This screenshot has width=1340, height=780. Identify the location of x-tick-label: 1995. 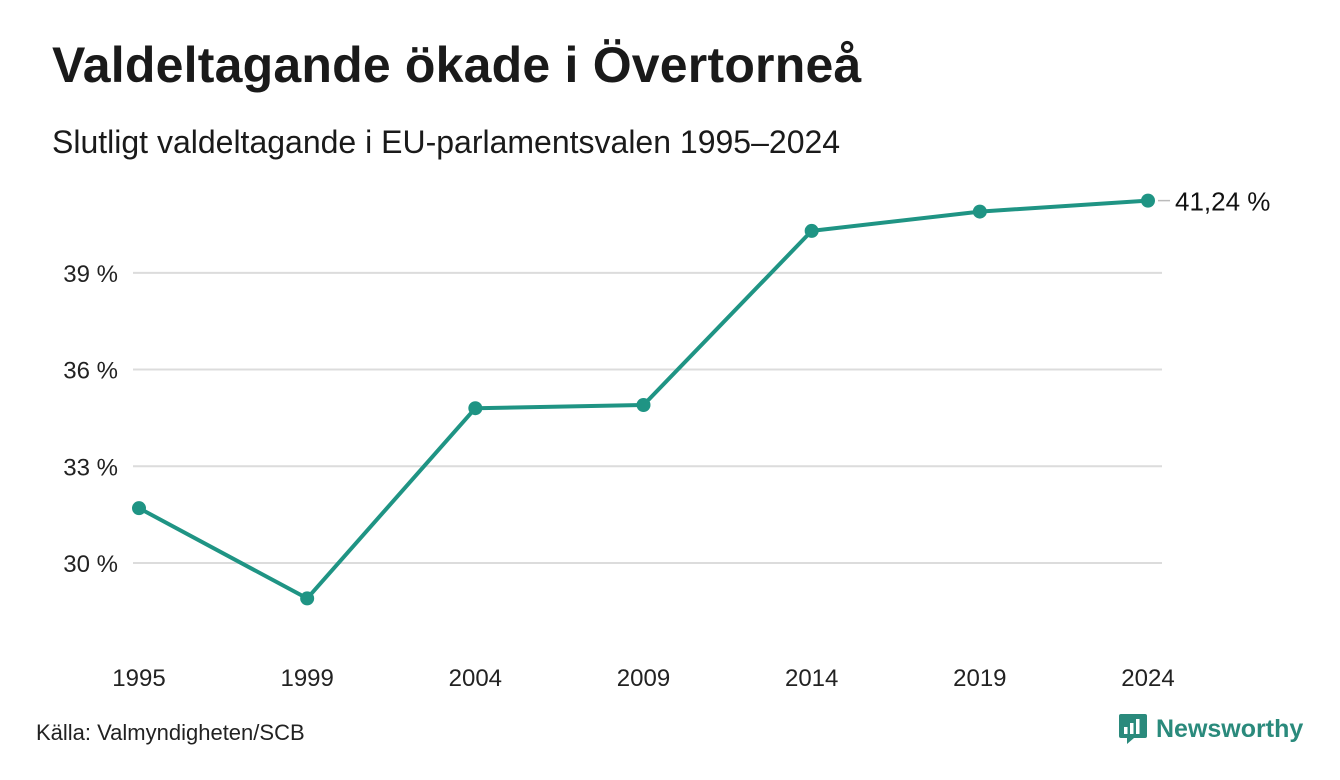
(138, 678).